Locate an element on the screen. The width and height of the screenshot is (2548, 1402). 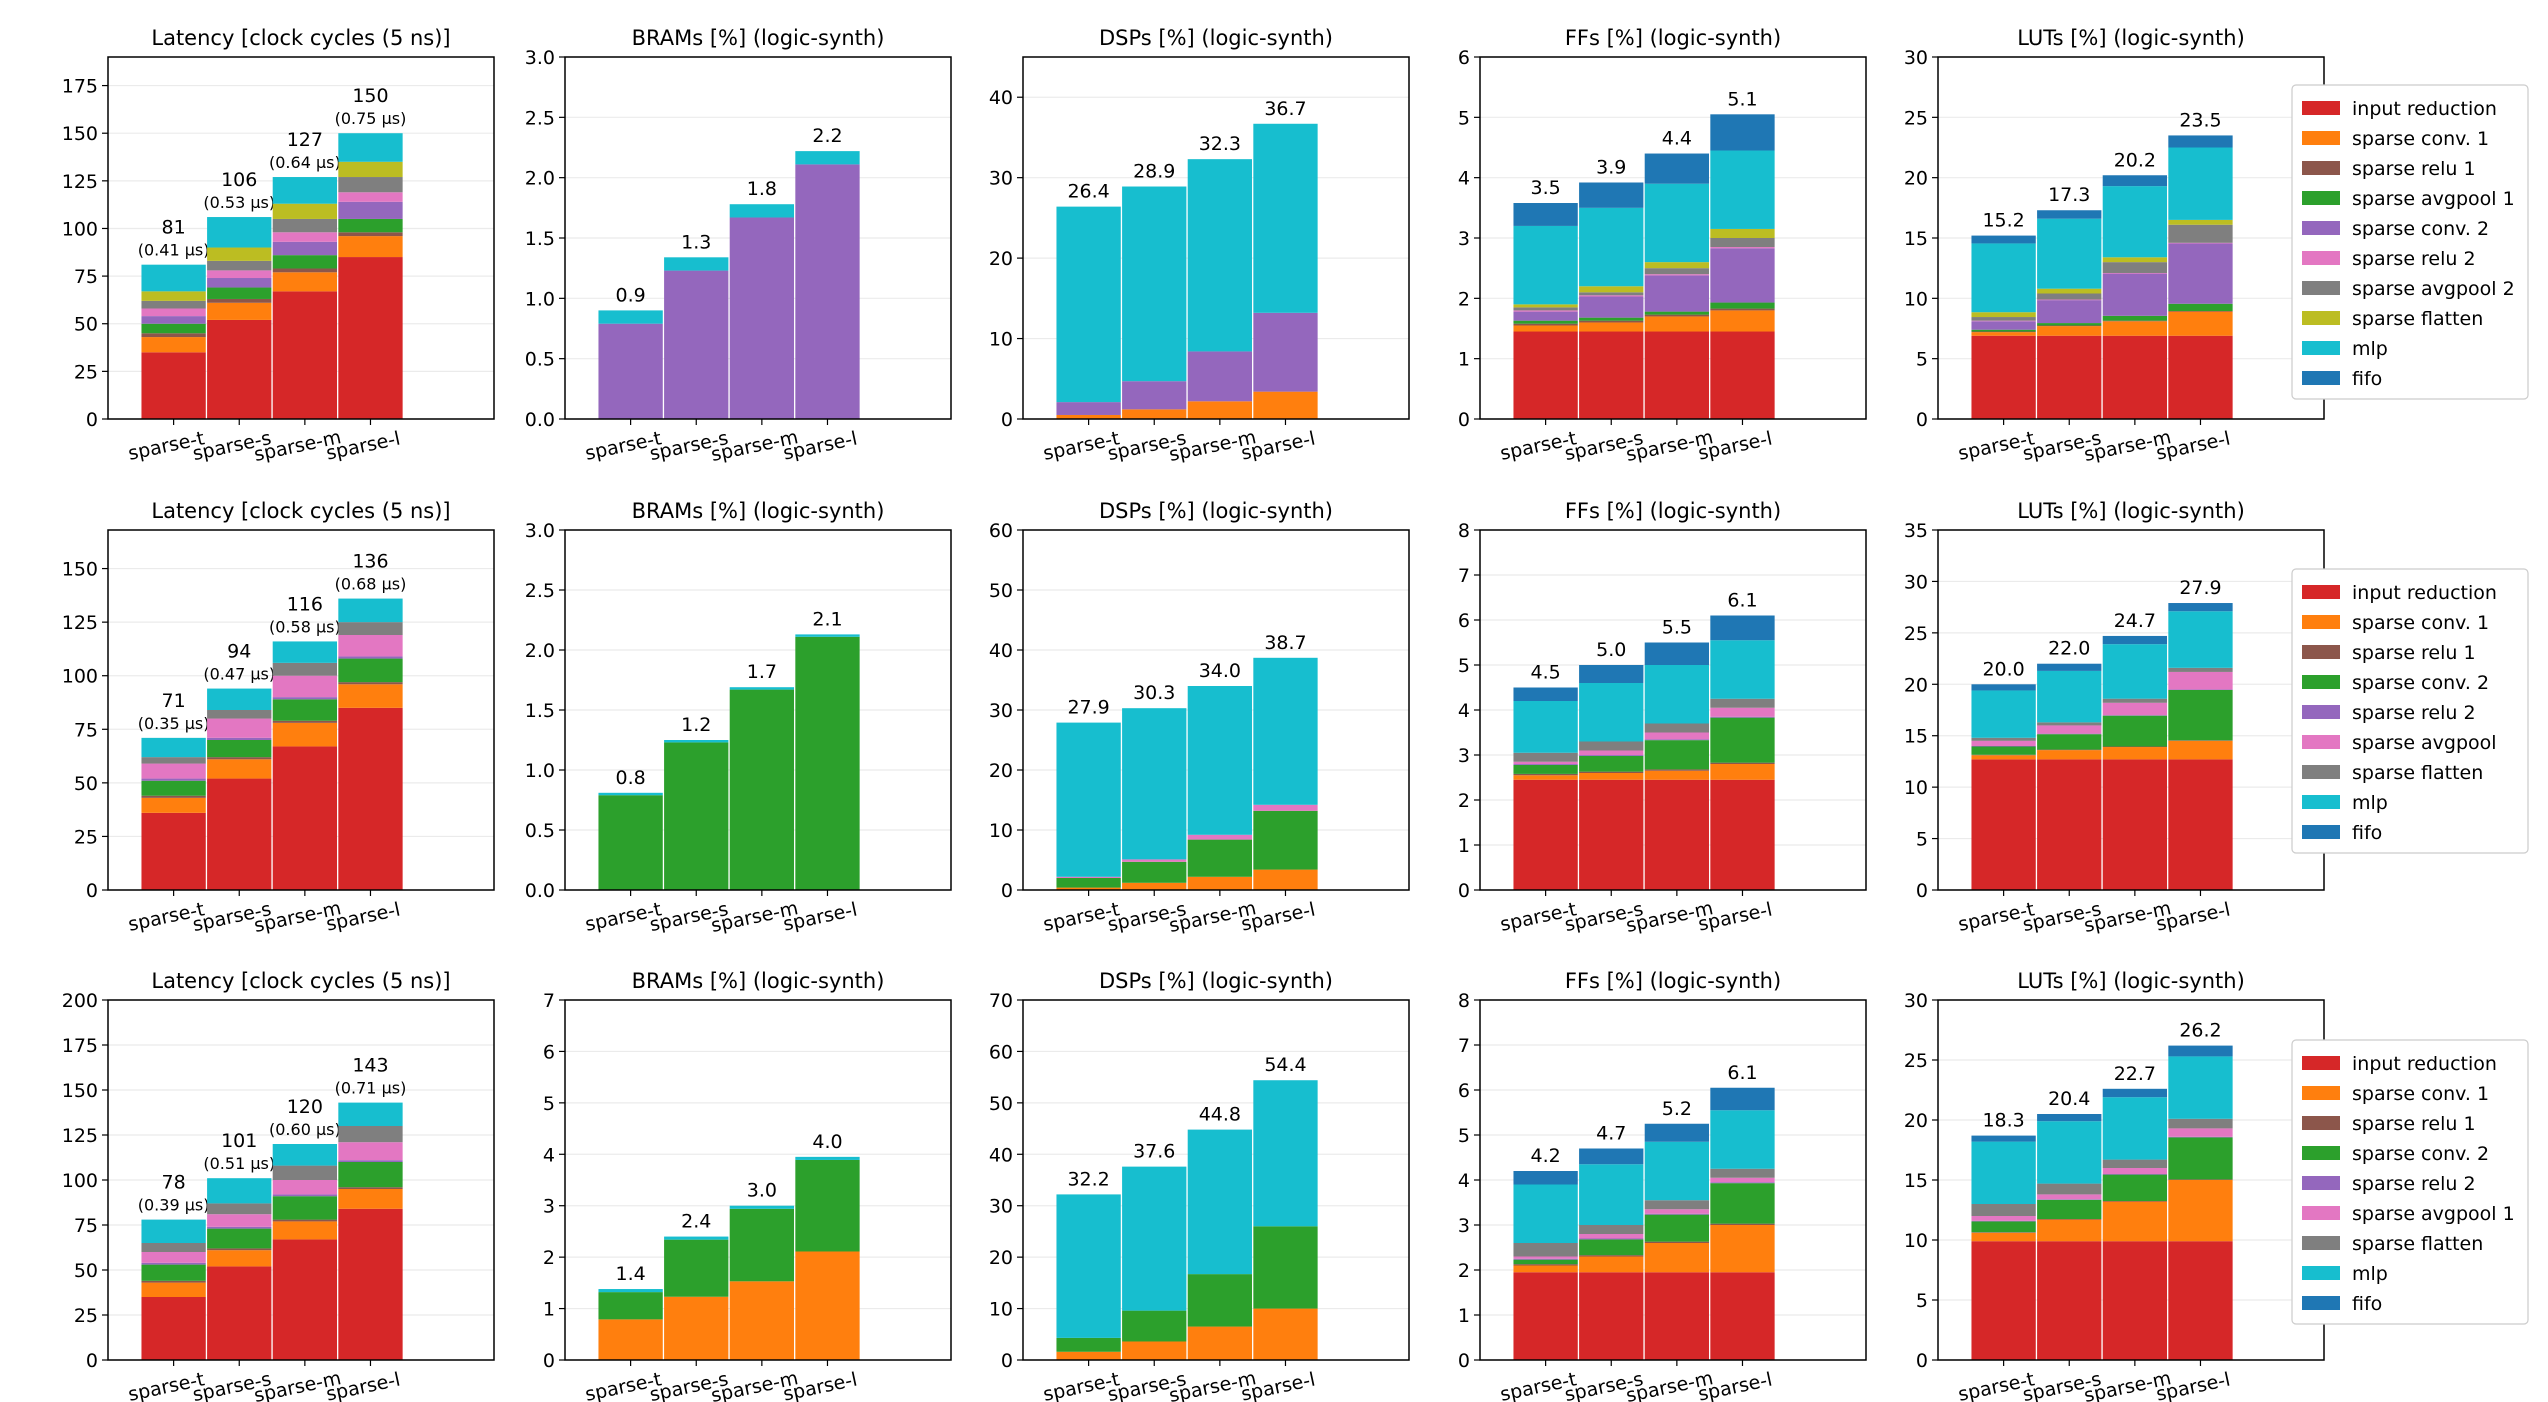
data-label: 0.8 is located at coordinates (631, 778).